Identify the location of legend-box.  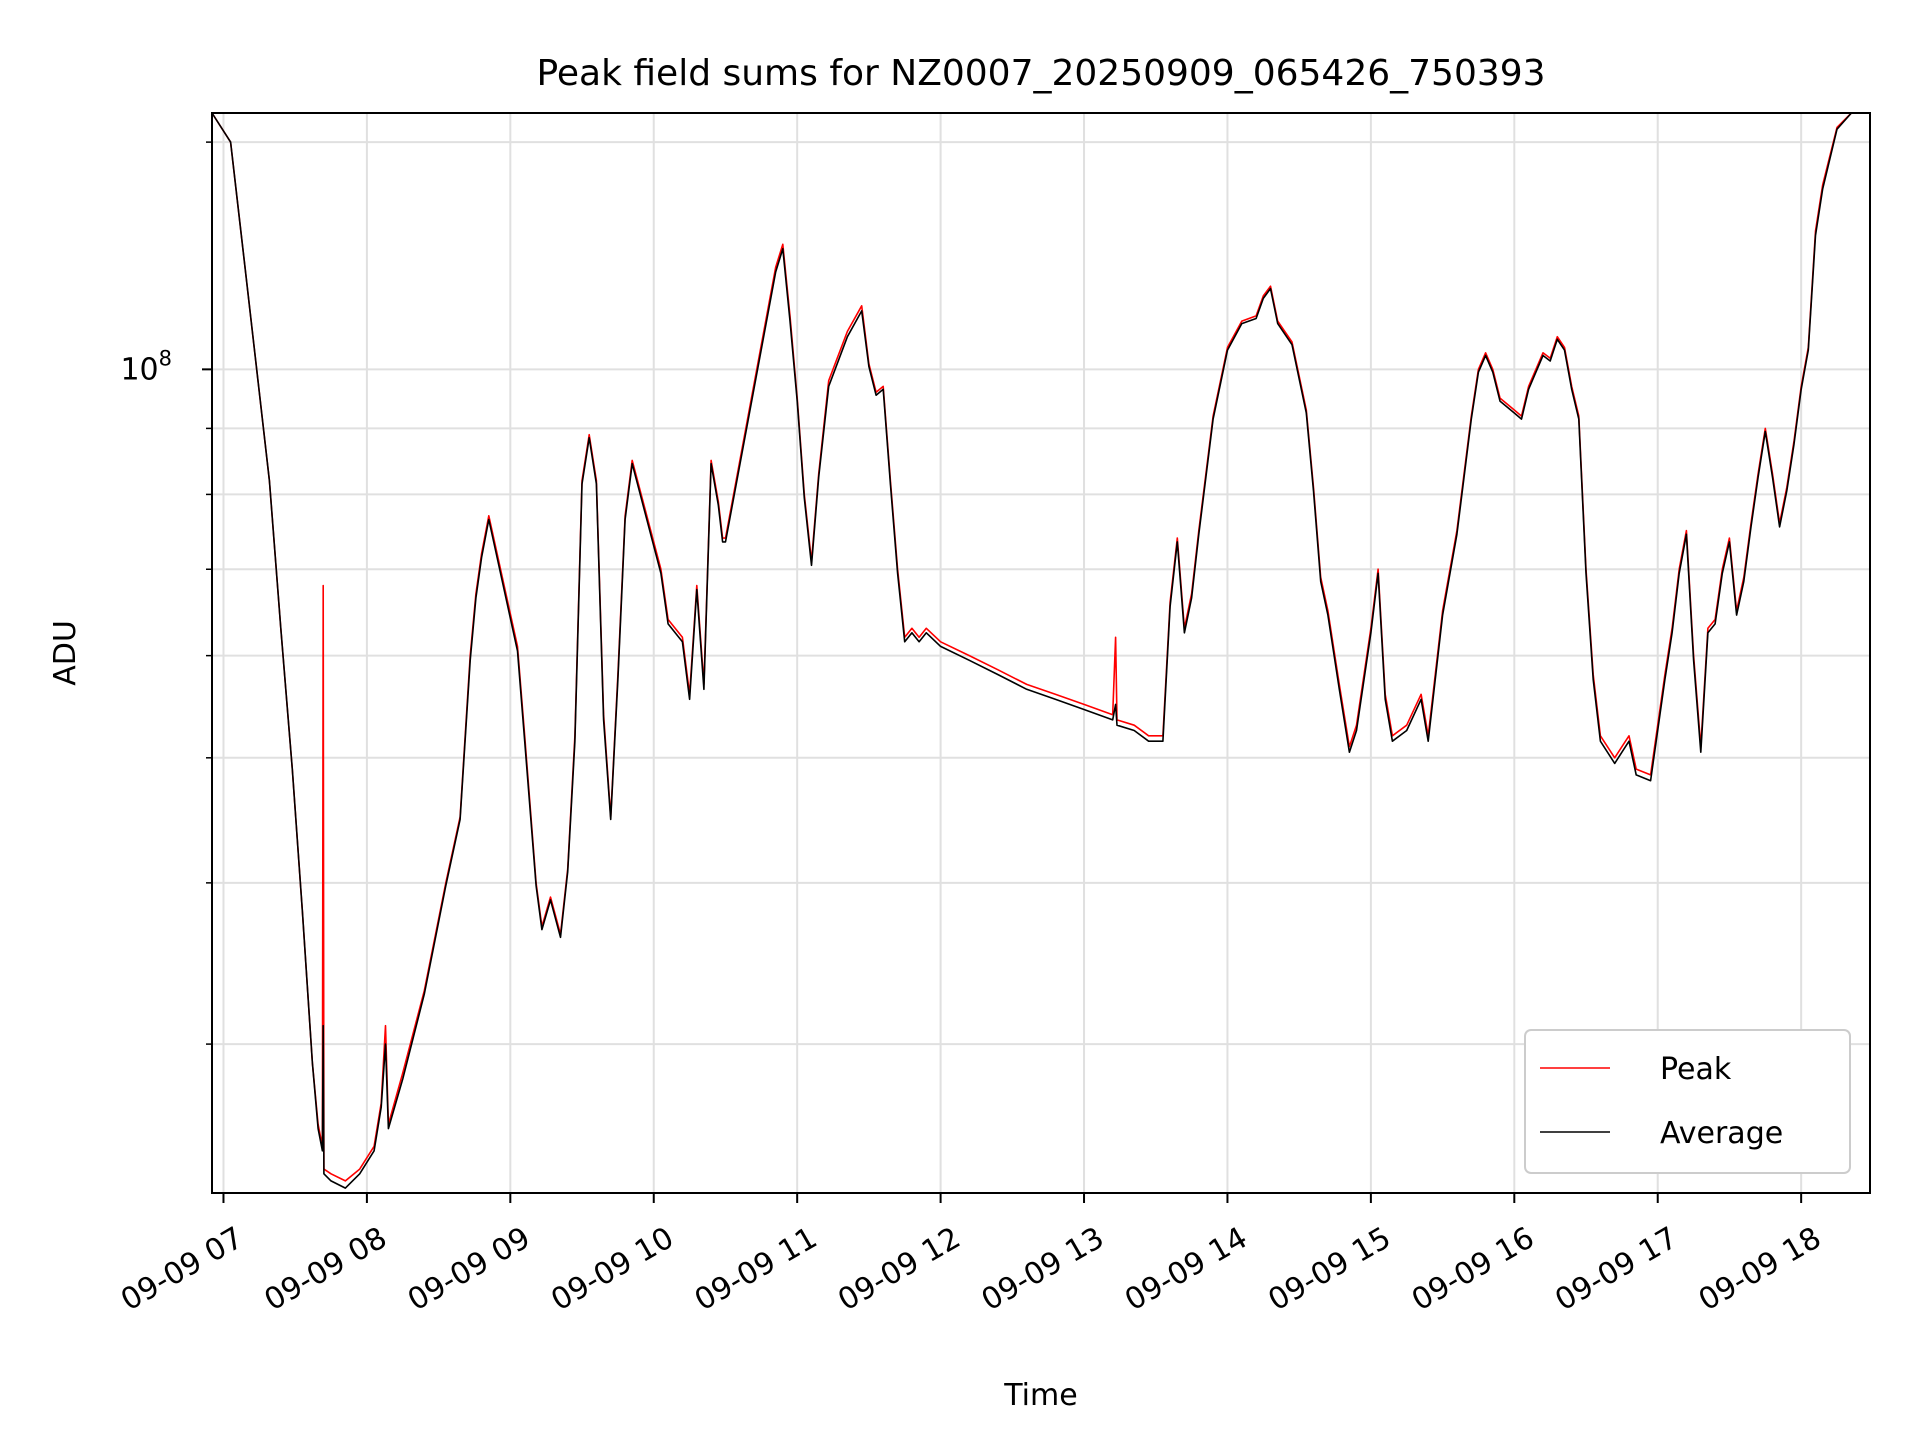
(1687, 1101).